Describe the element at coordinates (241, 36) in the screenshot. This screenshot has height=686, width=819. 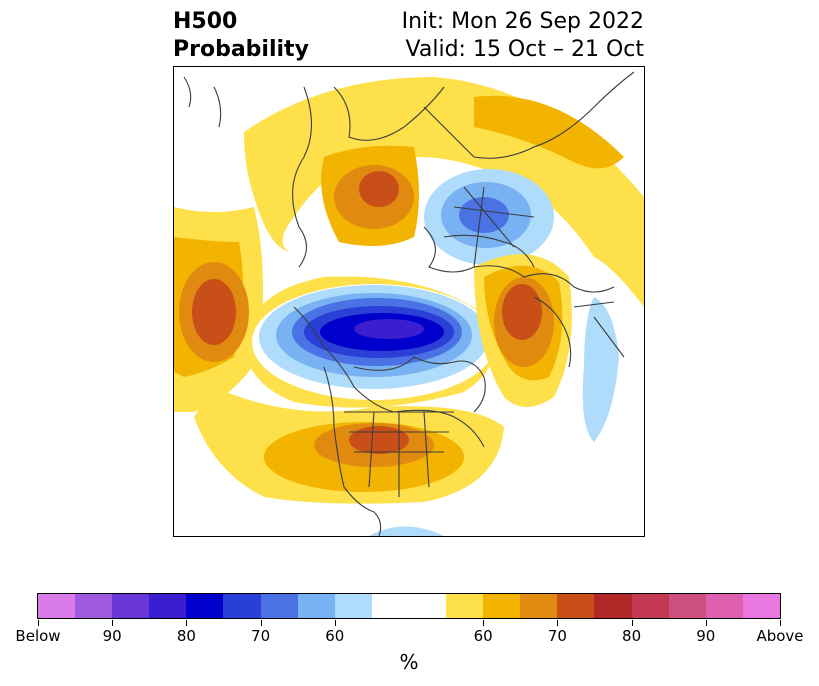
I see `map-title-left: H500 Probability` at that location.